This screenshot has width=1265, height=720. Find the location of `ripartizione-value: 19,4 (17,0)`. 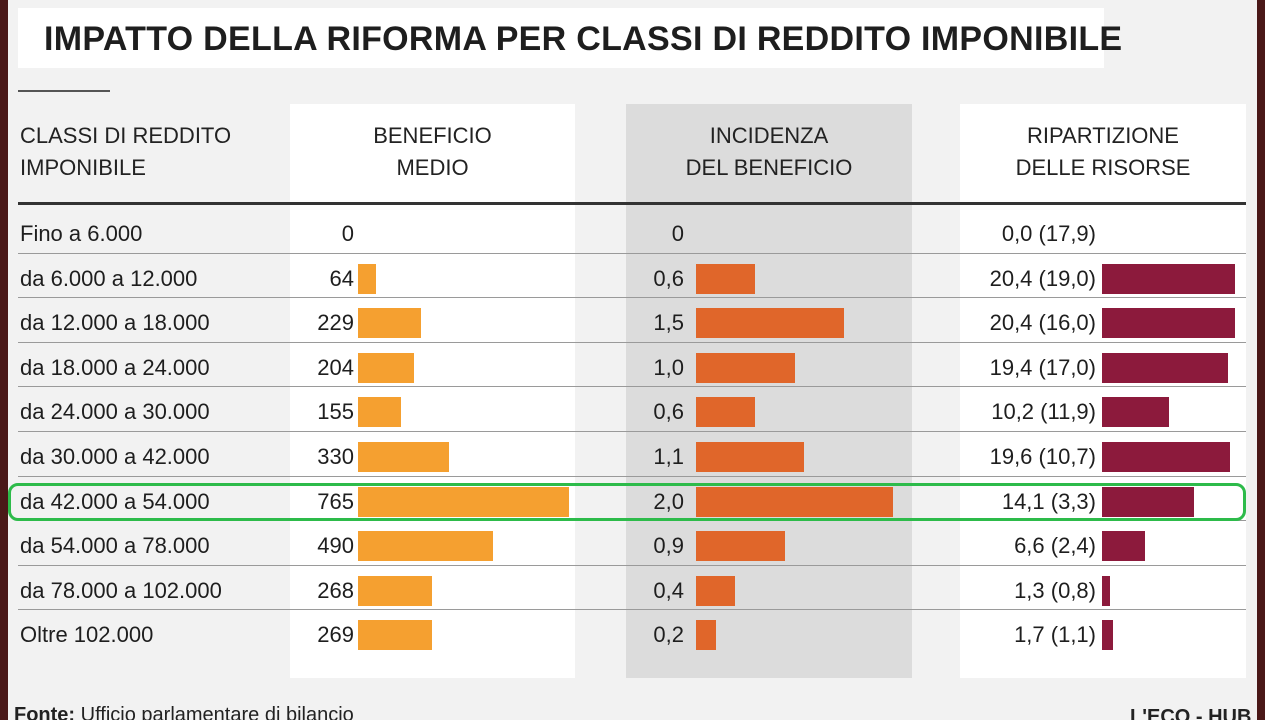

ripartizione-value: 19,4 (17,0) is located at coordinates (1042, 367).